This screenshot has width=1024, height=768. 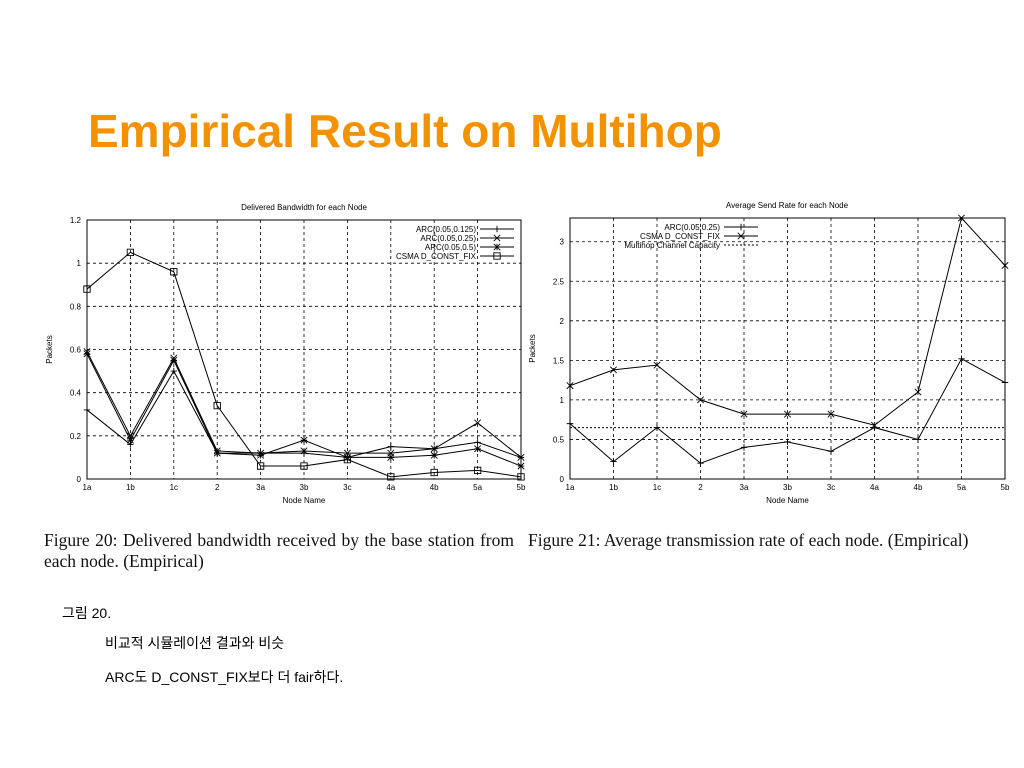 I want to click on y-tick-label: 1, so click(x=79, y=263).